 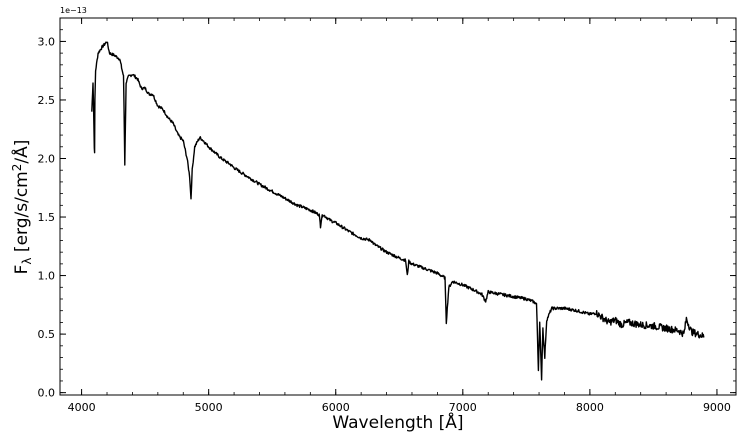 I want to click on x-tick-label: 4000, so click(x=82, y=407).